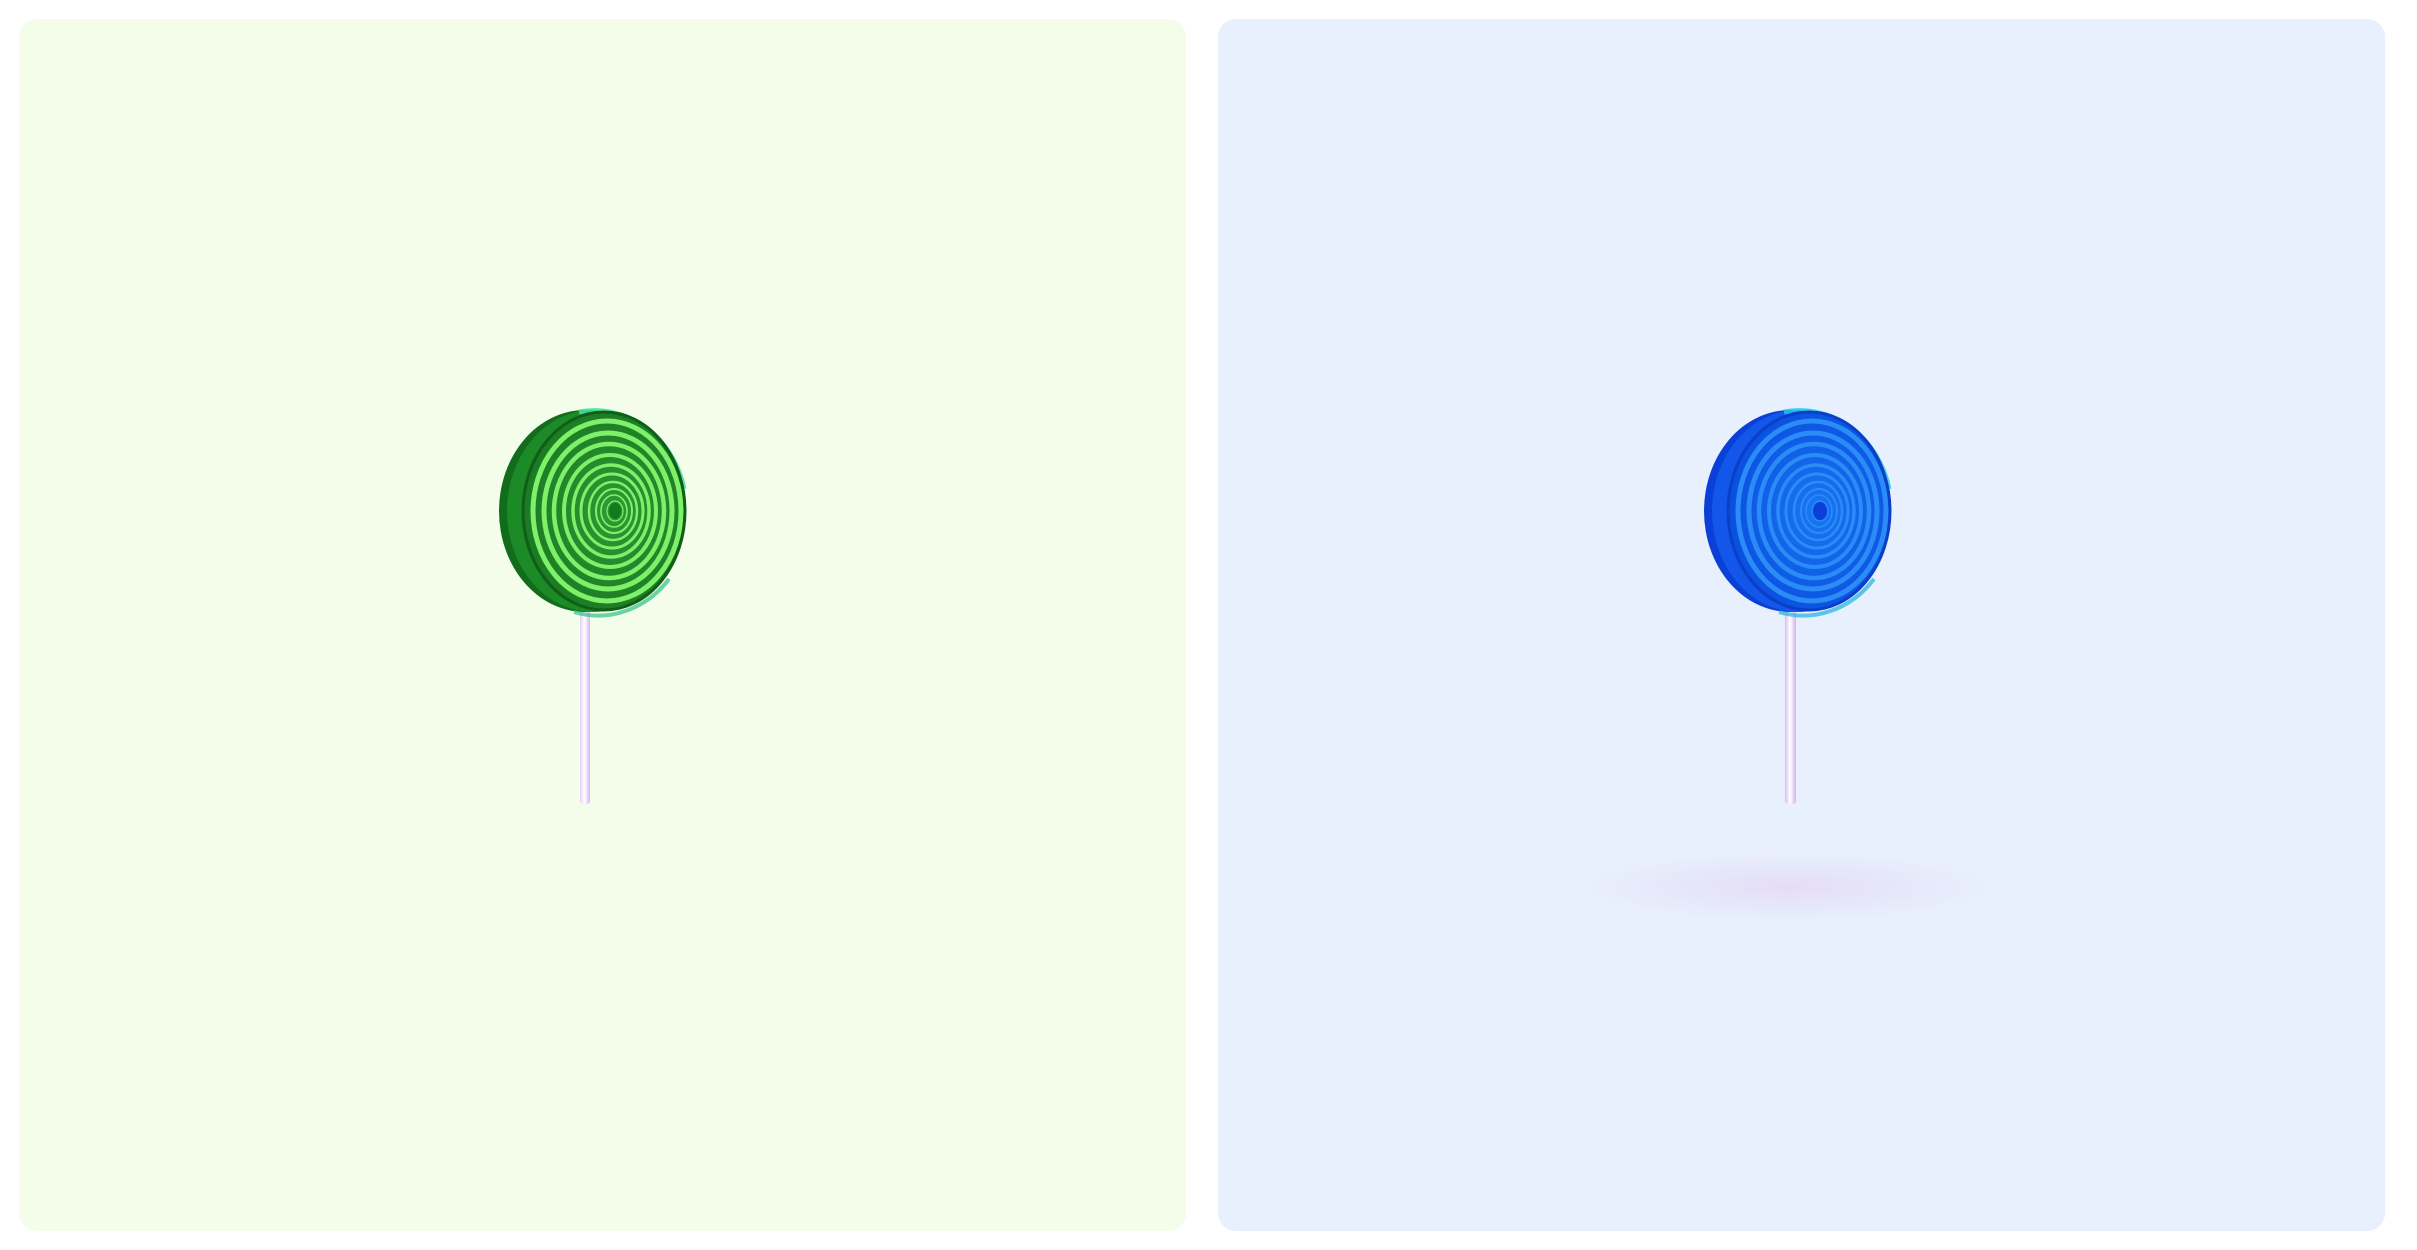  What do you see at coordinates (1788, 887) in the screenshot?
I see `lollipop-shadow` at bounding box center [1788, 887].